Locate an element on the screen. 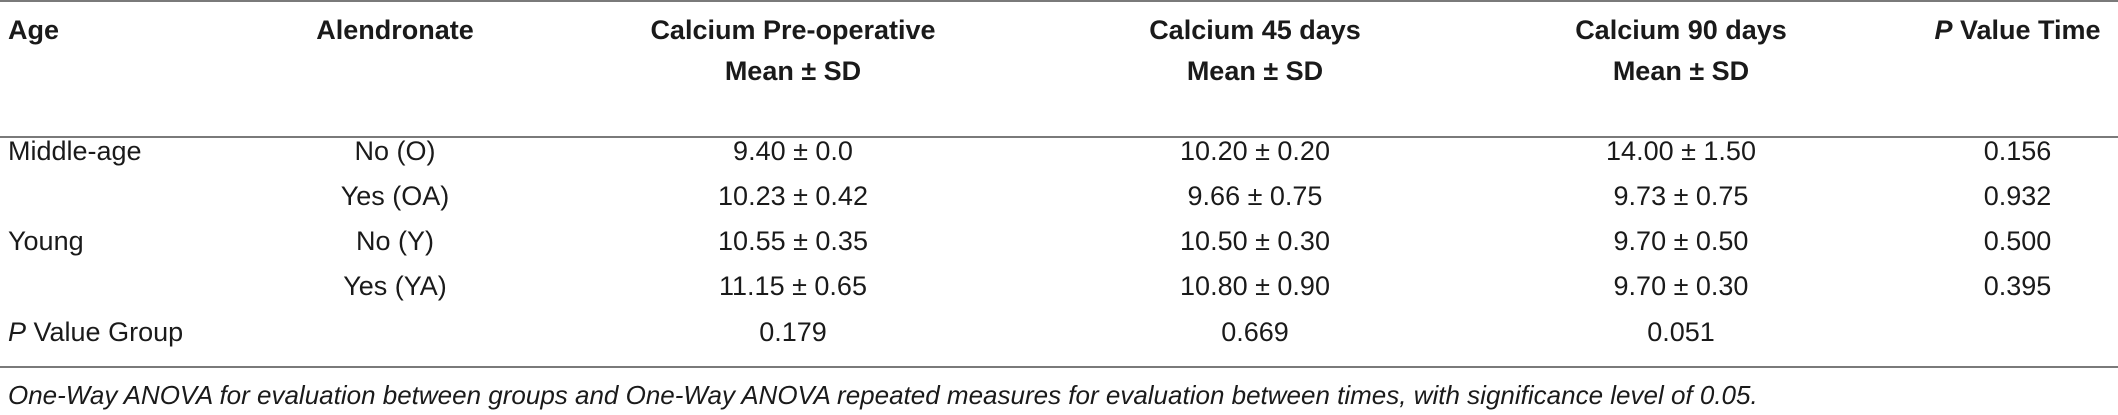 The height and width of the screenshot is (415, 2118). p-value-group-45: 0.669 is located at coordinates (1255, 332).